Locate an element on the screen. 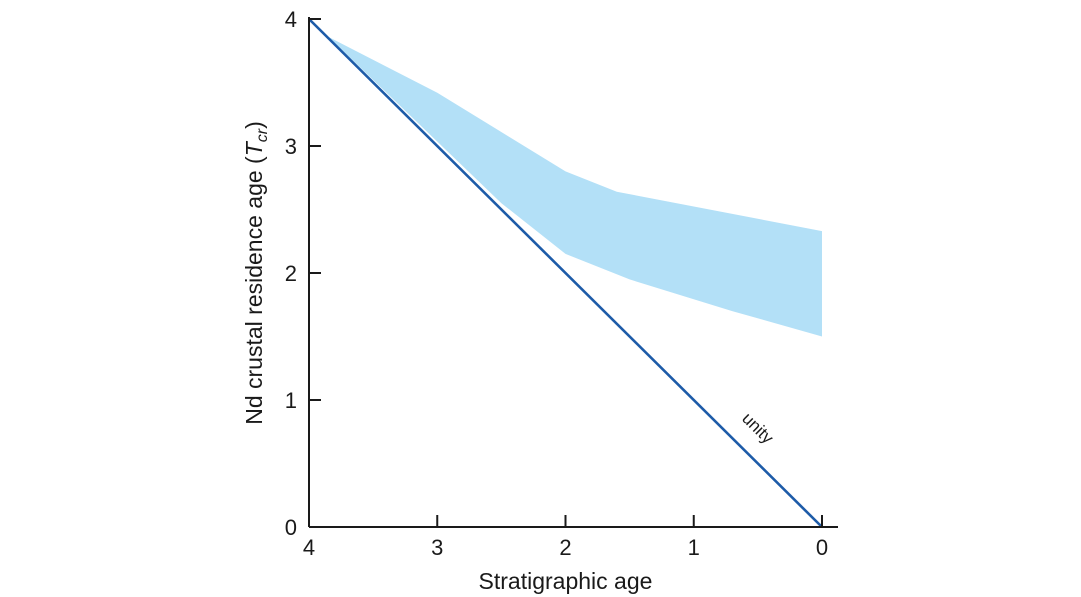  x-tick-label: 1 is located at coordinates (694, 547).